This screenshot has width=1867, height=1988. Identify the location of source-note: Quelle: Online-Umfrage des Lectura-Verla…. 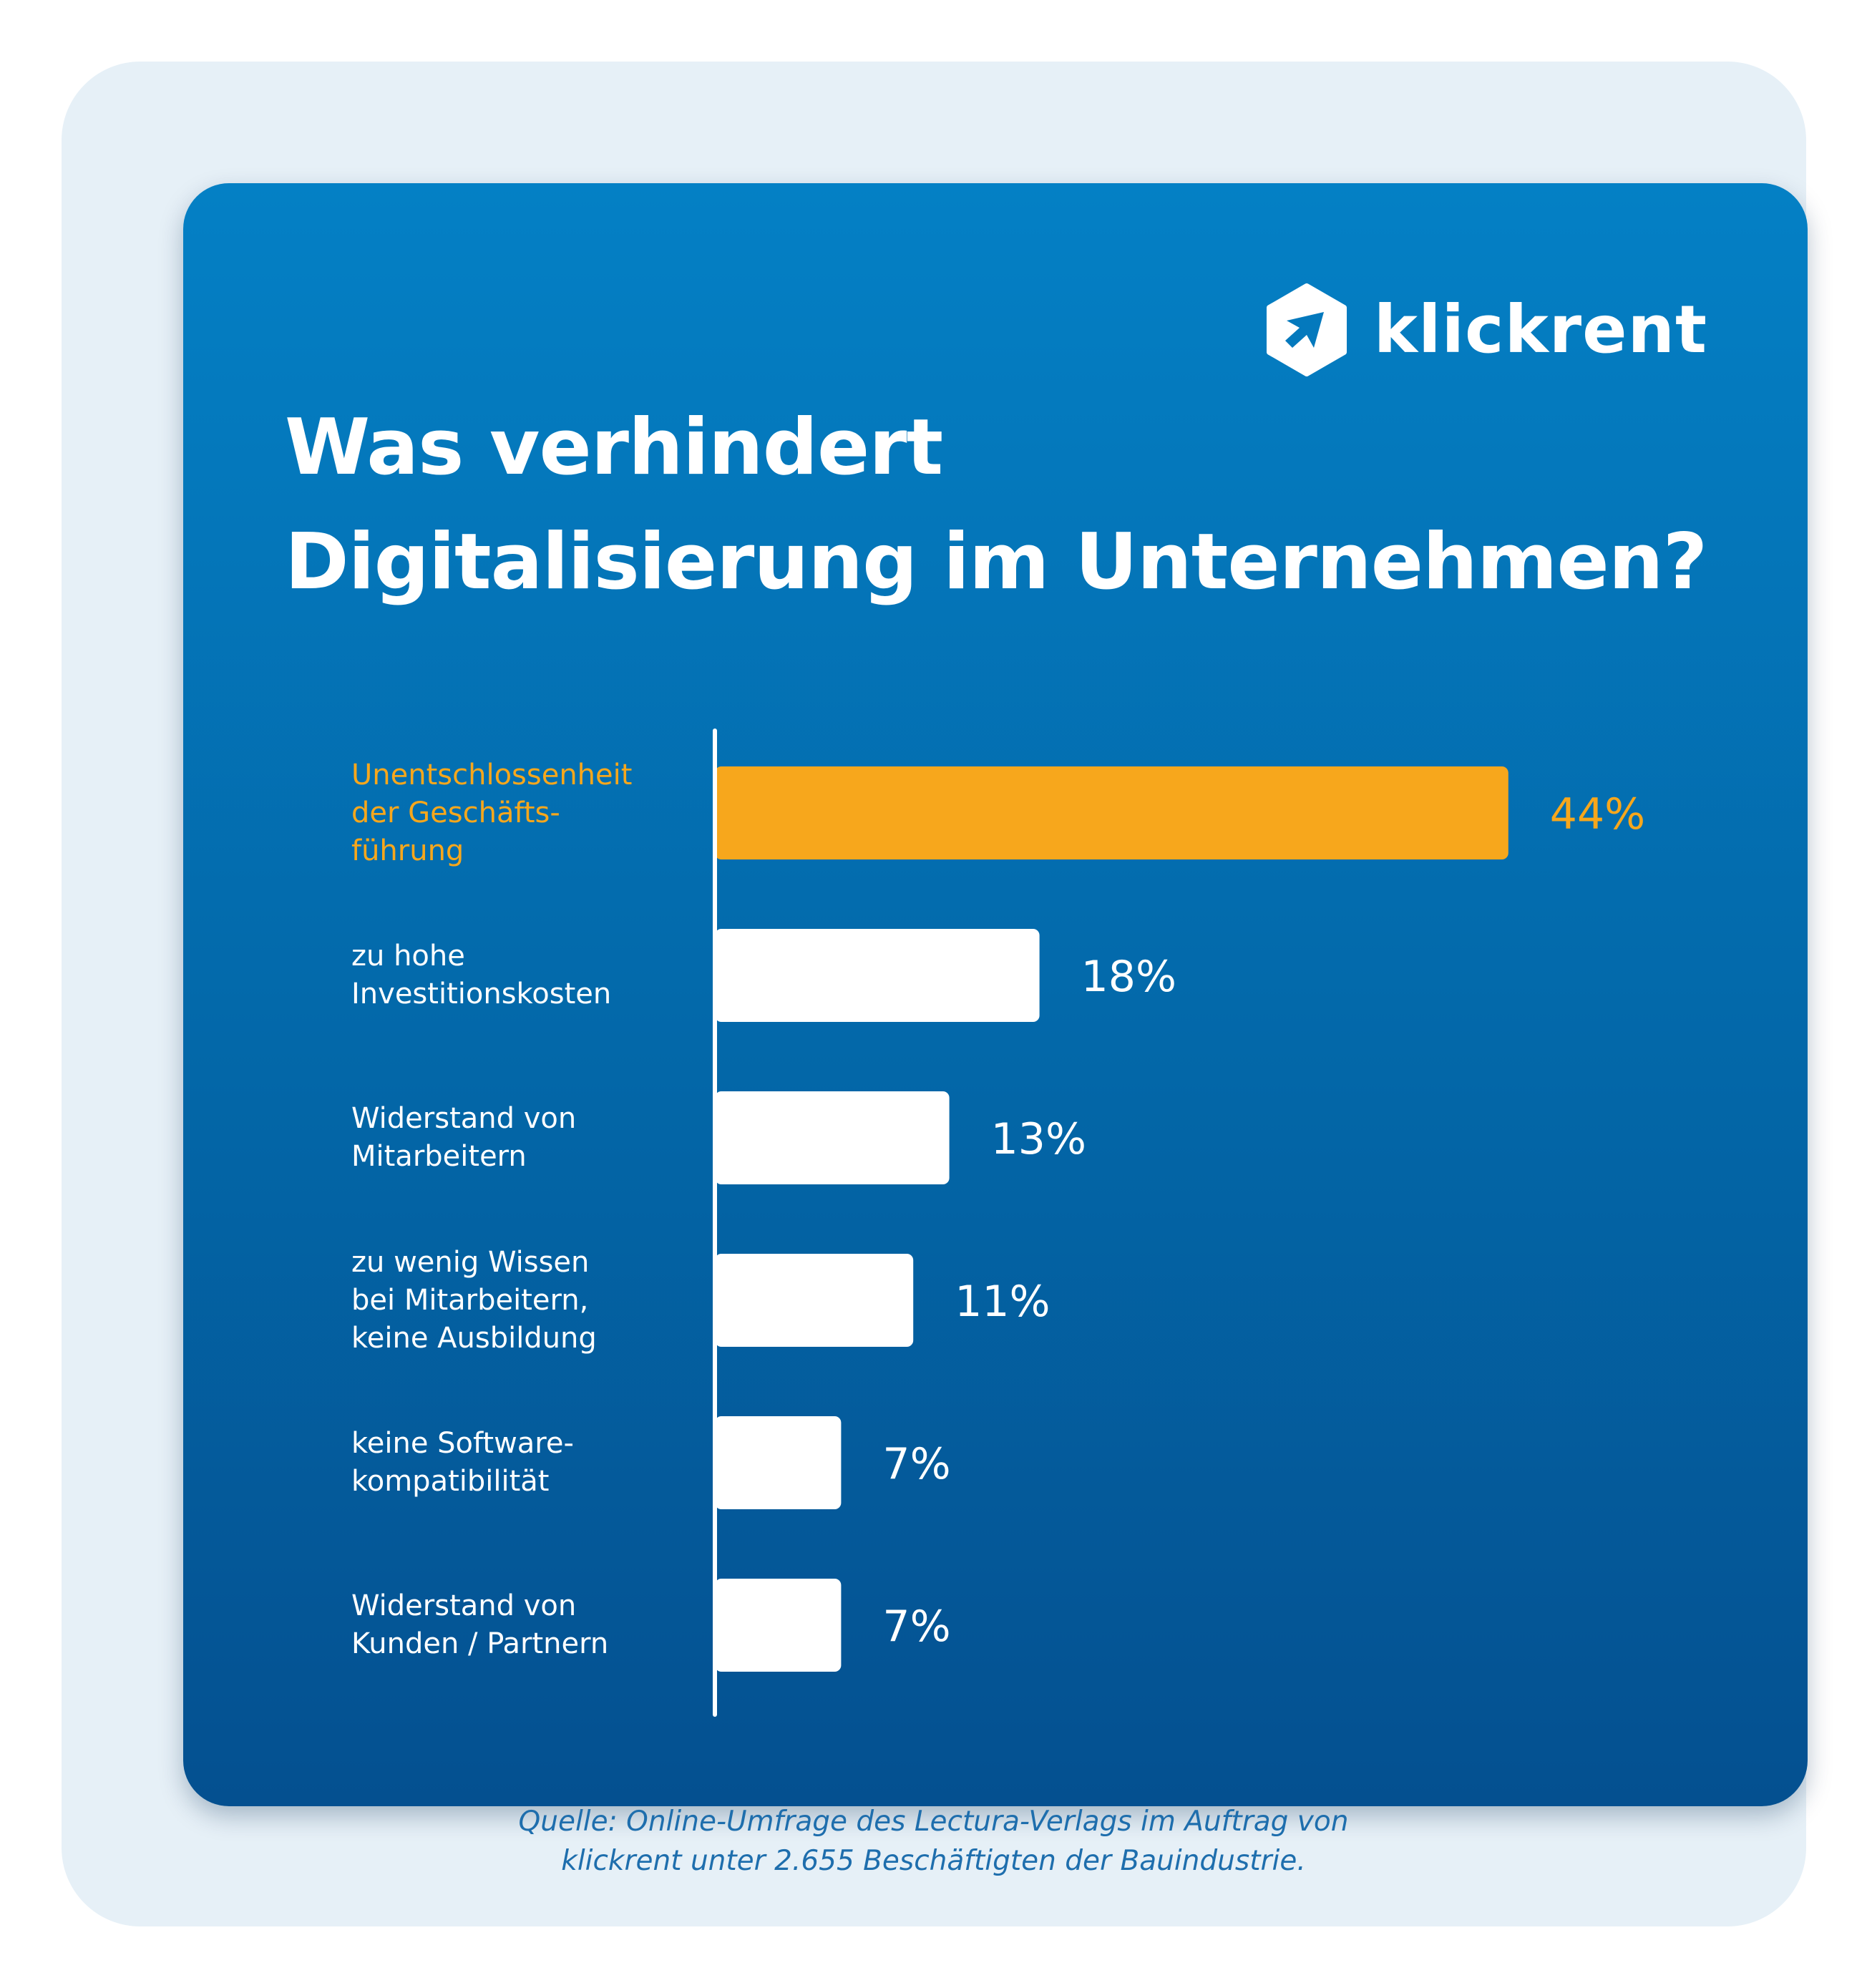
(933, 1841).